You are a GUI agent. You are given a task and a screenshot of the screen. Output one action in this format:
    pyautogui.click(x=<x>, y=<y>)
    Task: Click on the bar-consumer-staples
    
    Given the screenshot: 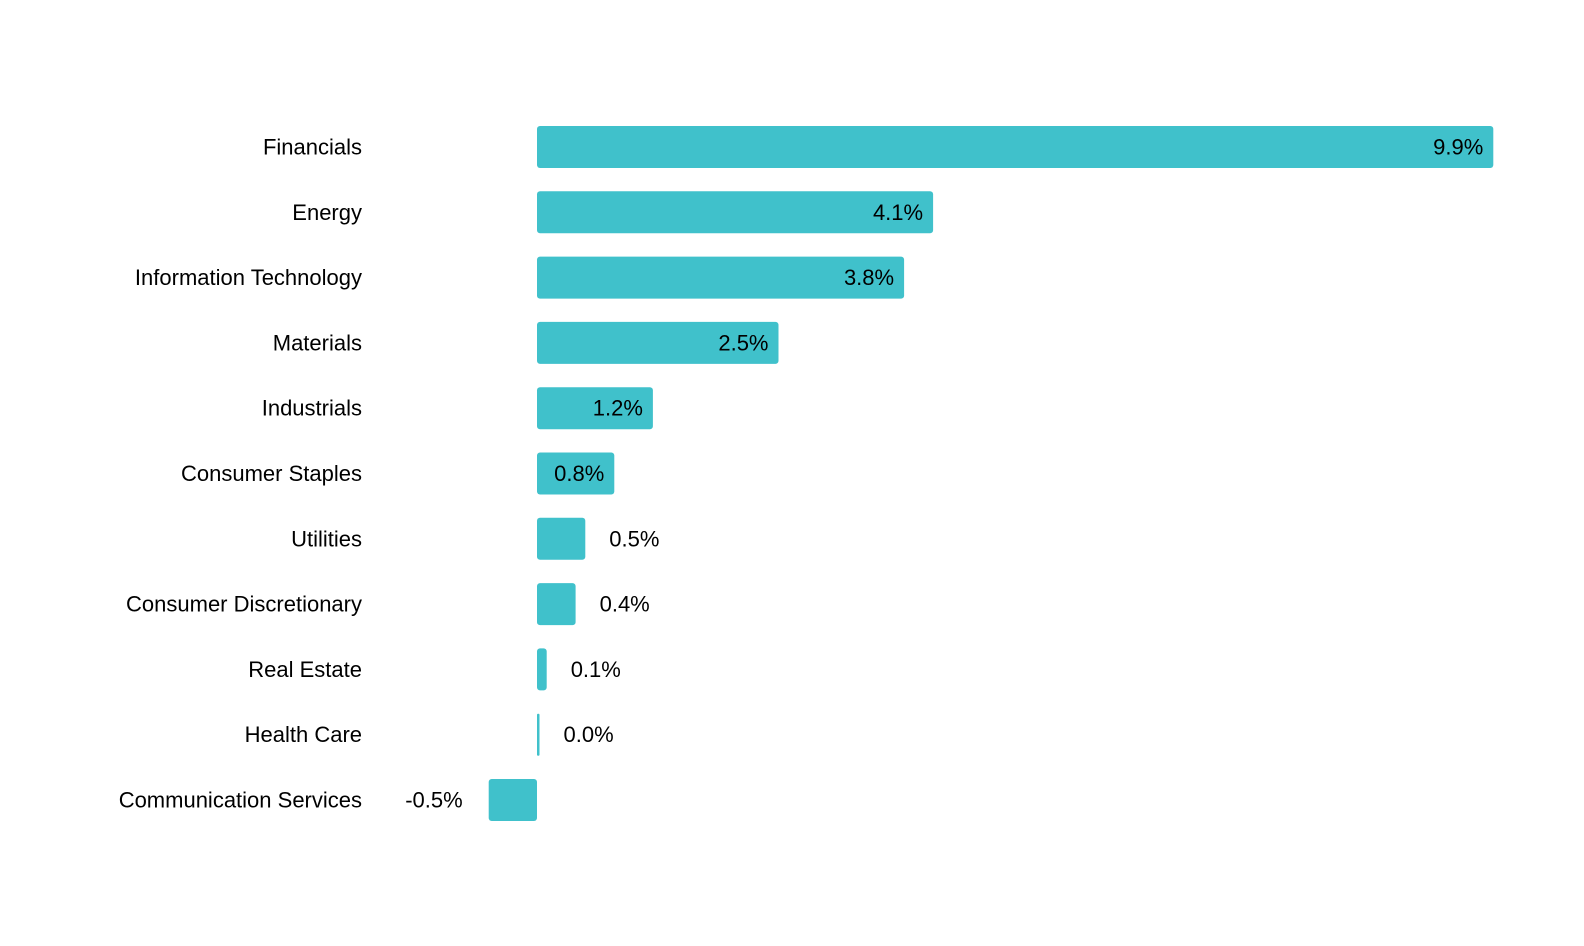 What is the action you would take?
    pyautogui.click(x=576, y=473)
    